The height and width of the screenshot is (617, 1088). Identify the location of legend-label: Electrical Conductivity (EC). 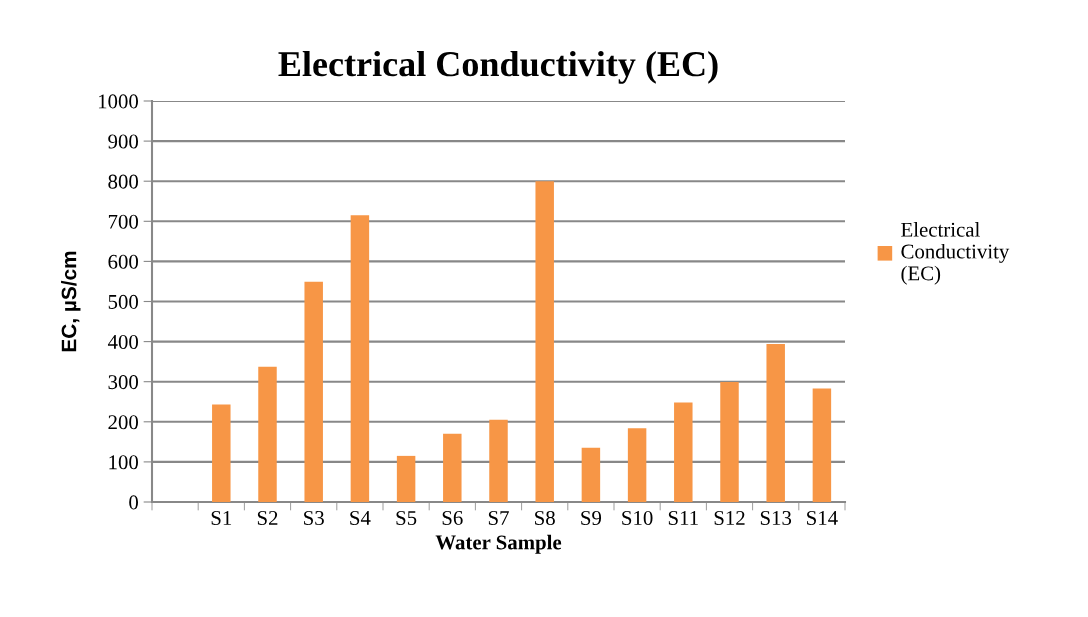
(955, 253).